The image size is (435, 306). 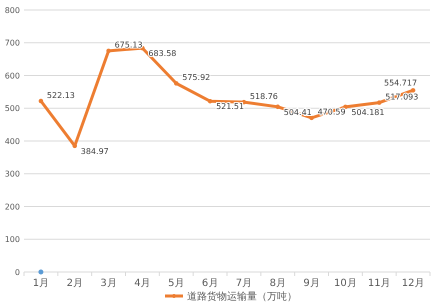 I want to click on x-tick-label: 11月, so click(x=379, y=283).